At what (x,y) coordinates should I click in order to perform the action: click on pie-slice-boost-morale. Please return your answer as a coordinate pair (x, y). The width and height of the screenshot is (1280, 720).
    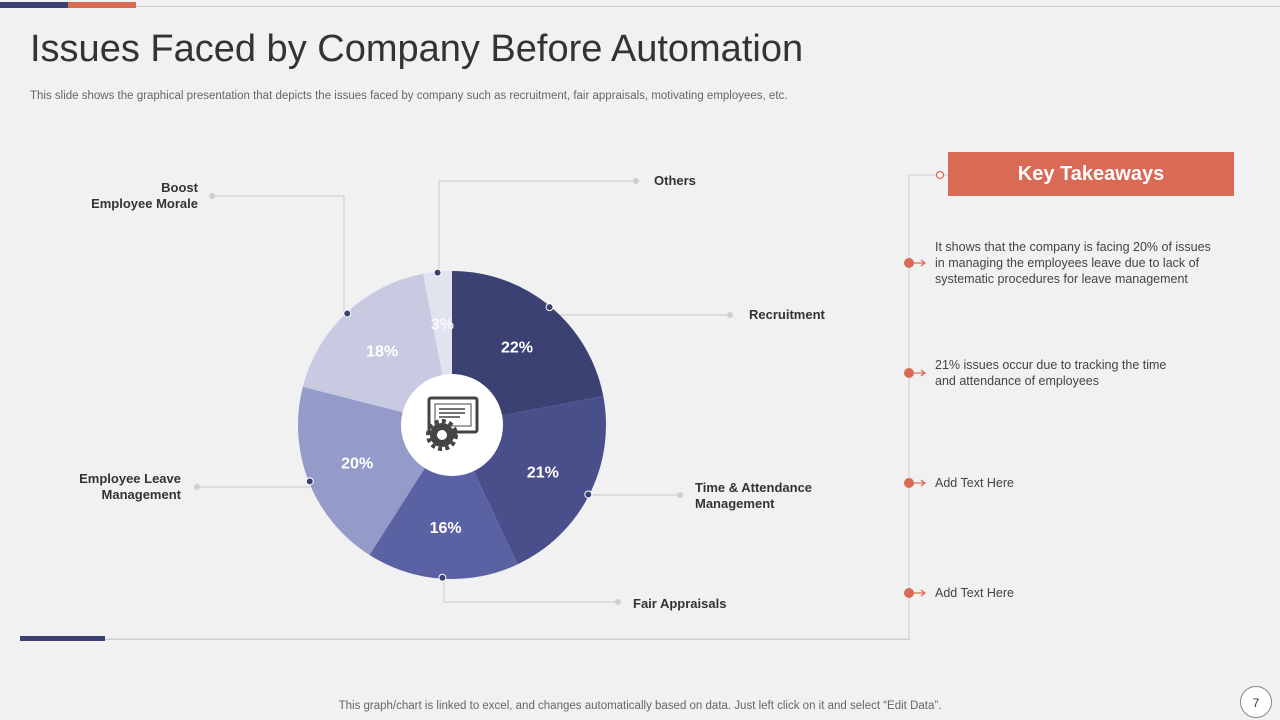
    Looking at the image, I should click on (377, 349).